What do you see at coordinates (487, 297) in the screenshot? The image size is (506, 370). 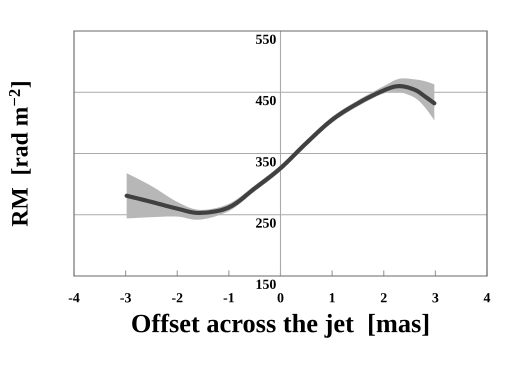 I see `x-tick-label: 4` at bounding box center [487, 297].